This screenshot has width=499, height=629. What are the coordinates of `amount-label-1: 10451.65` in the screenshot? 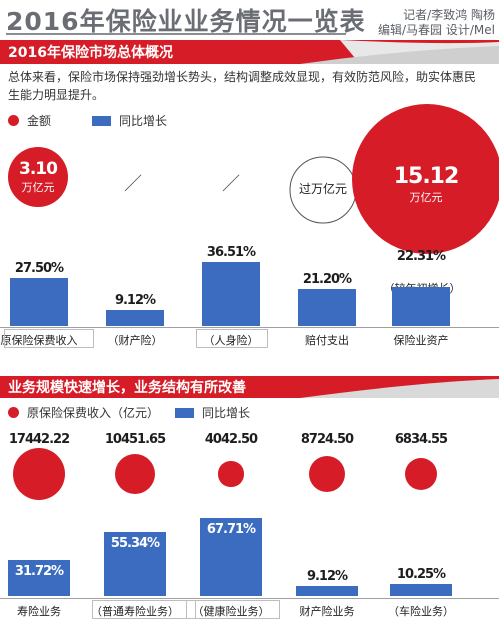 It's located at (135, 439).